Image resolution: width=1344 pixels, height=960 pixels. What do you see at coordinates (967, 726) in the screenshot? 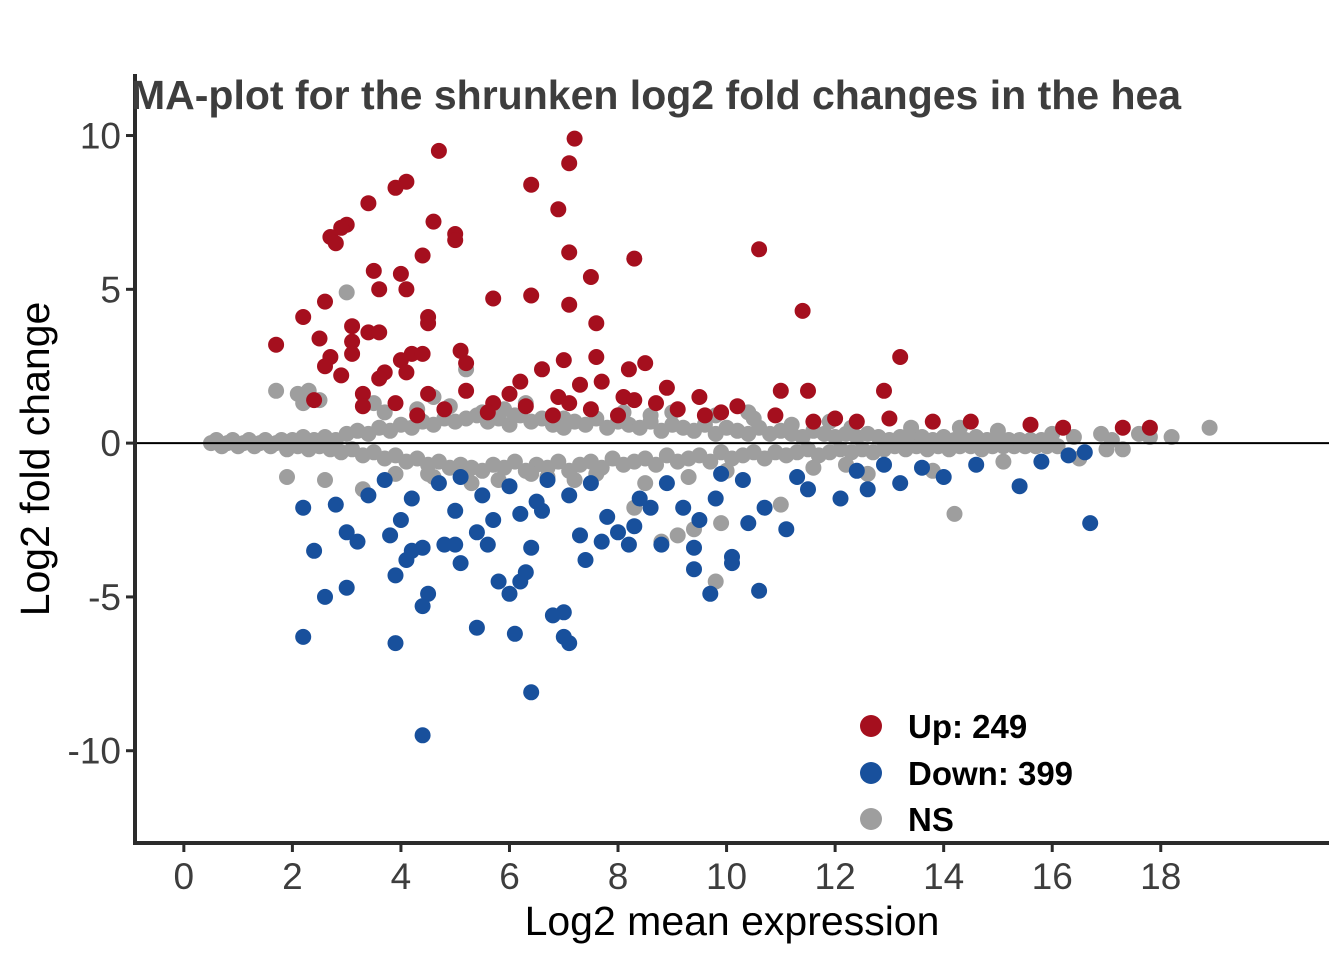
I see `legend-up-label: Up: 249` at bounding box center [967, 726].